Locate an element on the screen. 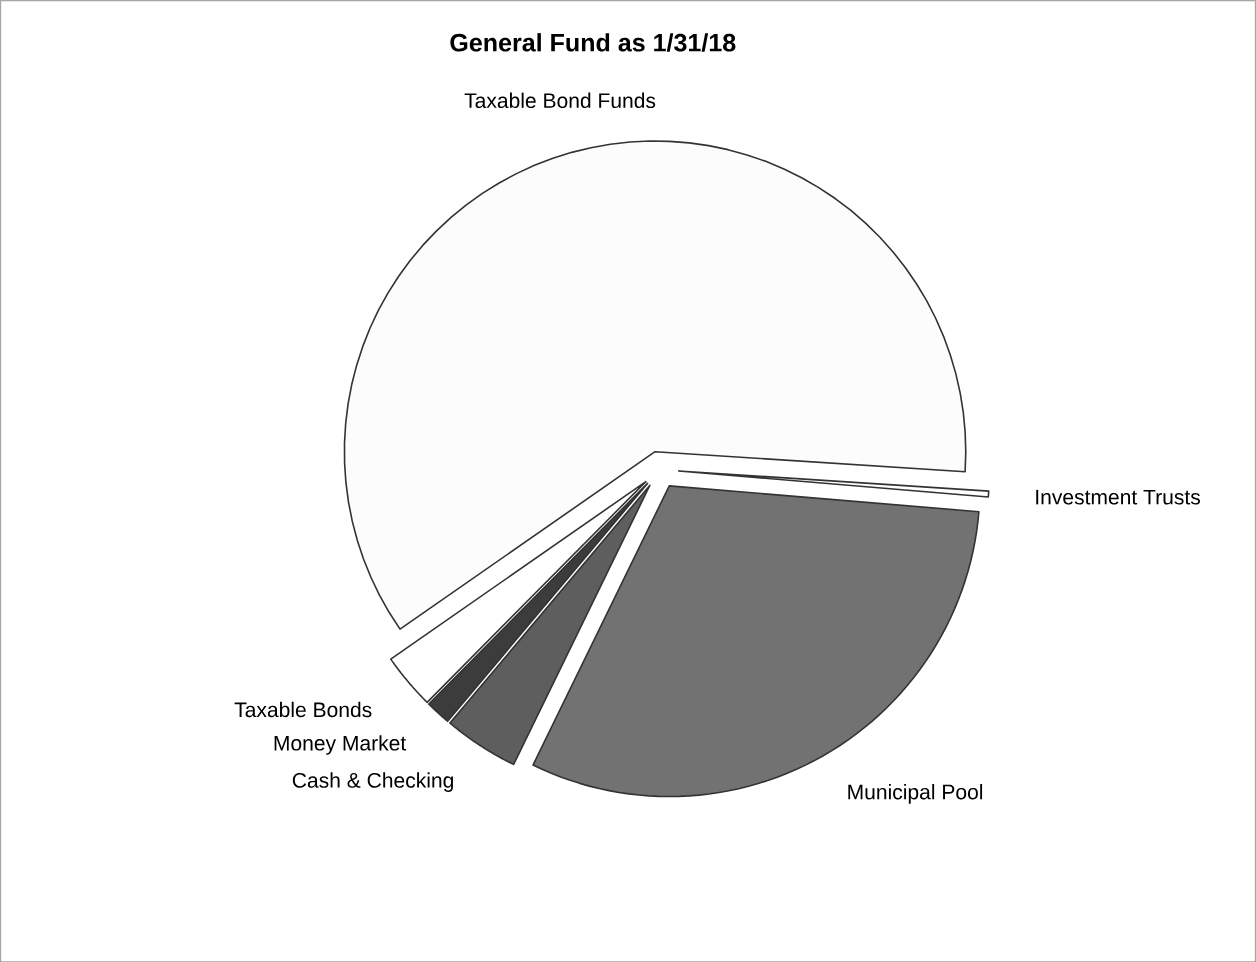  slice-label: Taxable Bond Funds is located at coordinates (560, 100).